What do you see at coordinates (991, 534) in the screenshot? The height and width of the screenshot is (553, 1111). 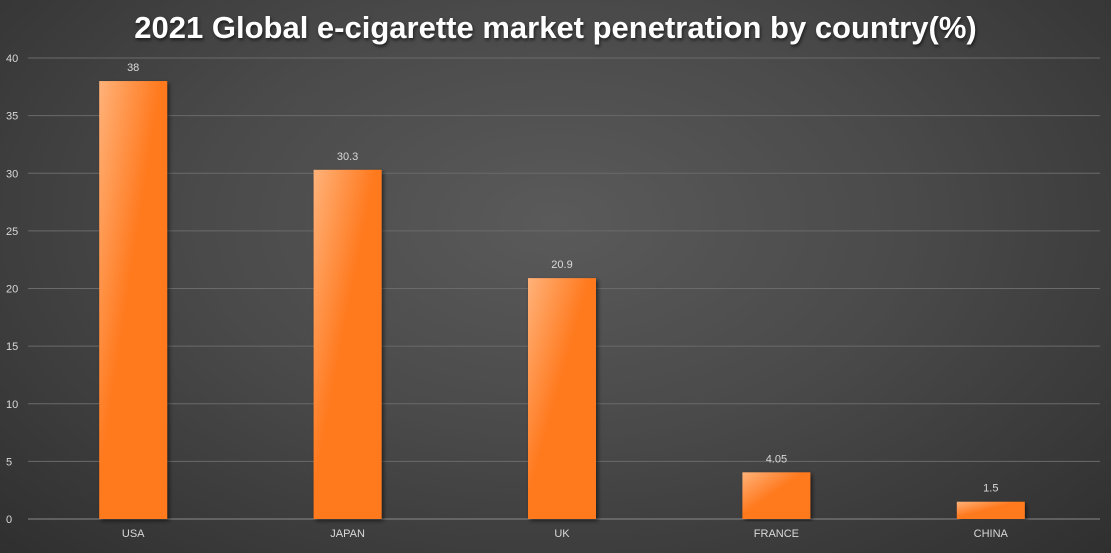 I see `x-tick-label: CHINA` at bounding box center [991, 534].